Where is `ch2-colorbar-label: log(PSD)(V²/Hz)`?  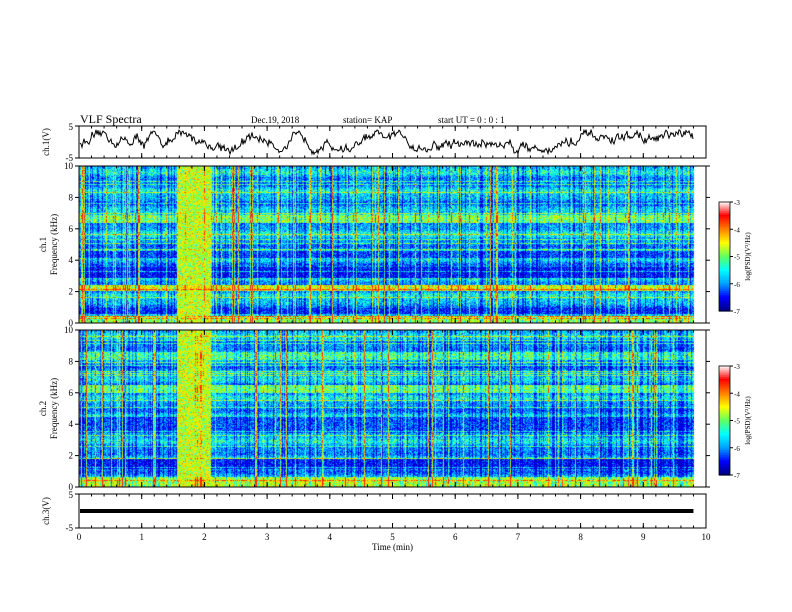 ch2-colorbar-label: log(PSD)(V²/Hz) is located at coordinates (748, 420).